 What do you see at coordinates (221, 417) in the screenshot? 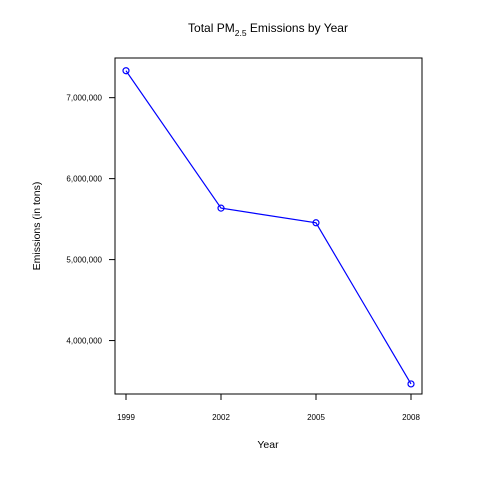
I see `x-tick-label: 2002` at bounding box center [221, 417].